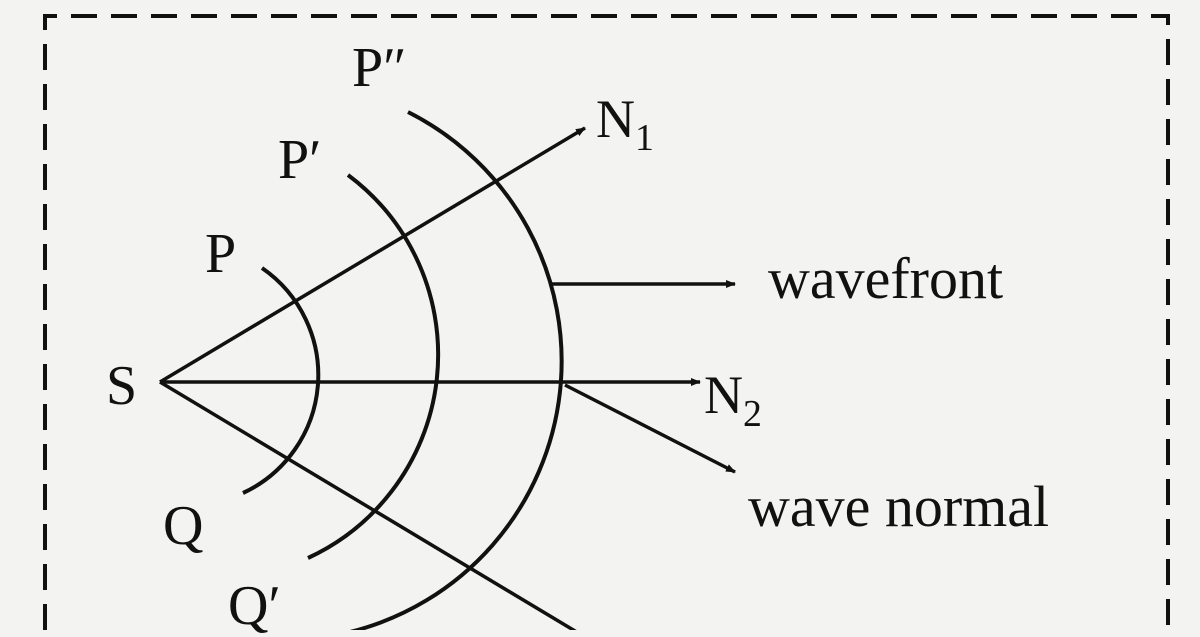 The width and height of the screenshot is (1200, 637). I want to click on label-n2-sub: 2, so click(752, 414).